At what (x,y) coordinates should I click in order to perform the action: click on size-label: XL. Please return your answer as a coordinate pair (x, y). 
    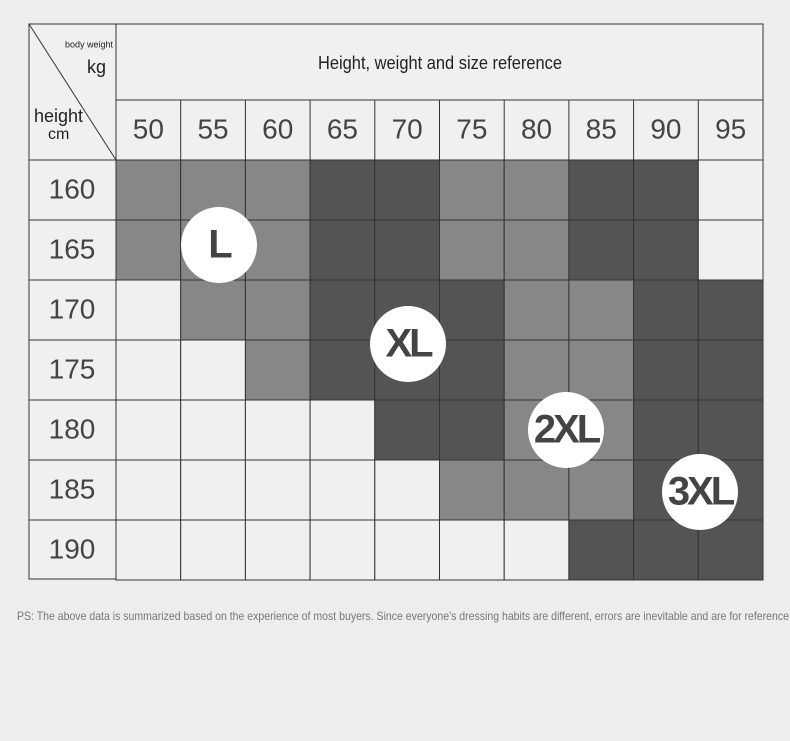
    Looking at the image, I should click on (409, 344).